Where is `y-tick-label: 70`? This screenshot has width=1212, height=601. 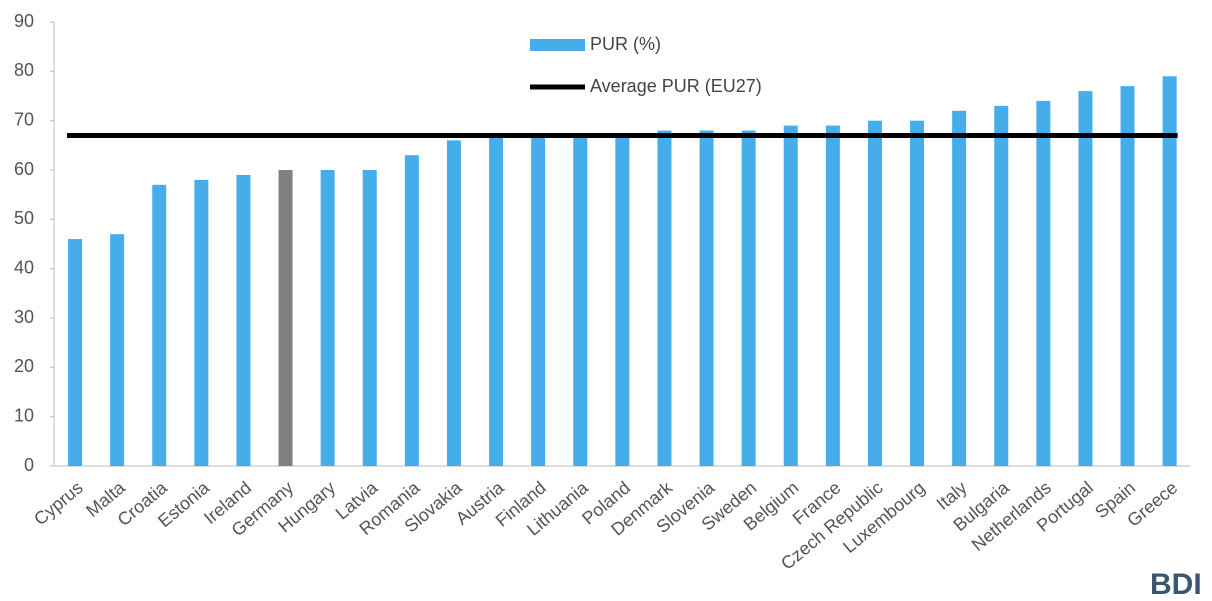 y-tick-label: 70 is located at coordinates (24, 119).